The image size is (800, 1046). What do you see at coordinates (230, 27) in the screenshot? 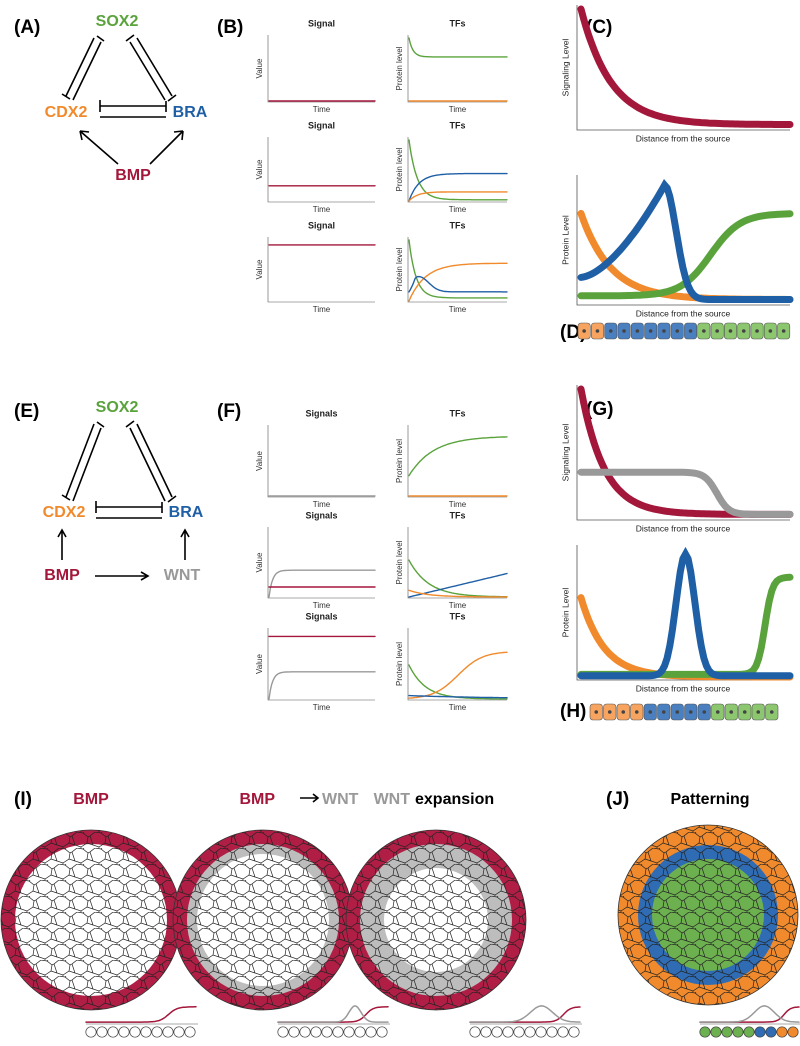
I see `label: (B)` at bounding box center [230, 27].